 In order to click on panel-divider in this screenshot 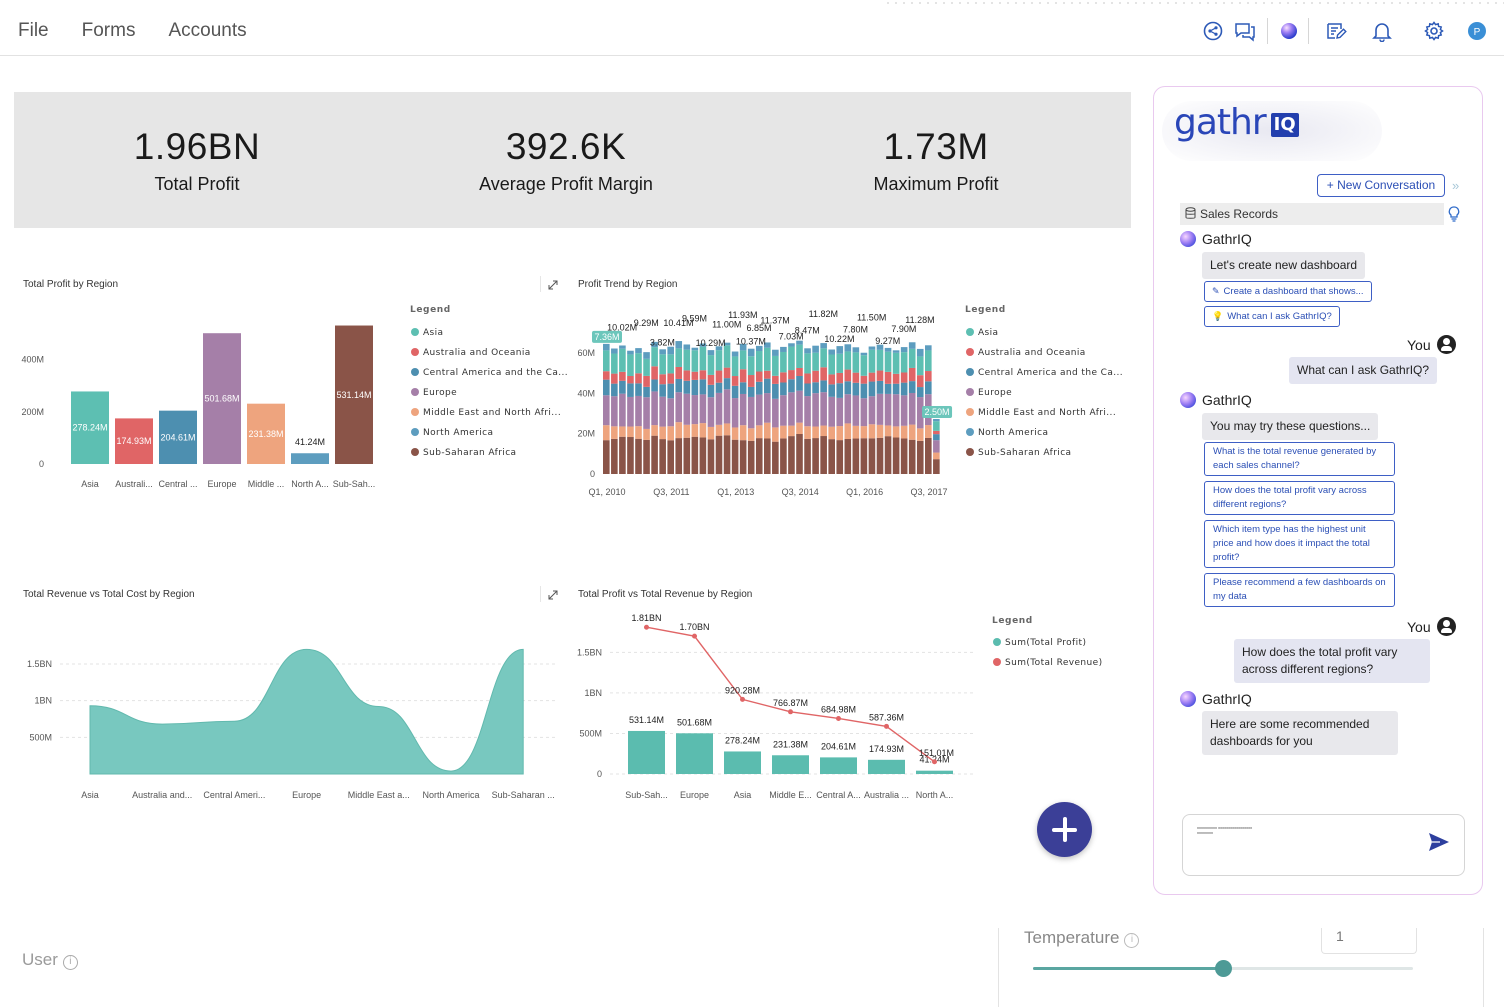, I will do `click(540, 594)`.